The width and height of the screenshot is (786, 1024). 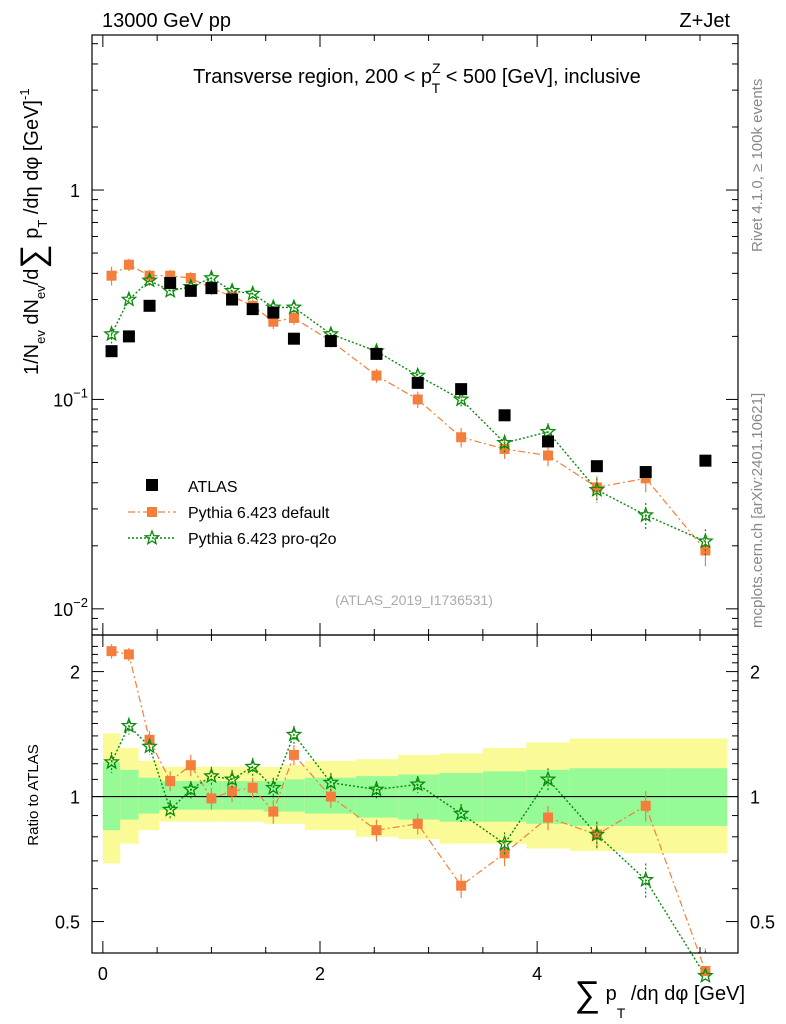 What do you see at coordinates (621, 1013) in the screenshot?
I see `xlabel-p-sub: T` at bounding box center [621, 1013].